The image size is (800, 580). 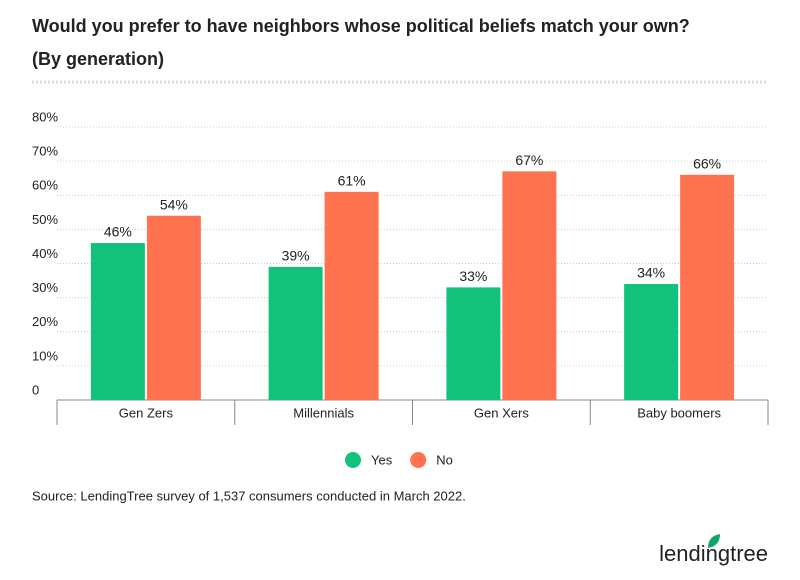 What do you see at coordinates (323, 412) in the screenshot?
I see `x-tick-label: Millennials` at bounding box center [323, 412].